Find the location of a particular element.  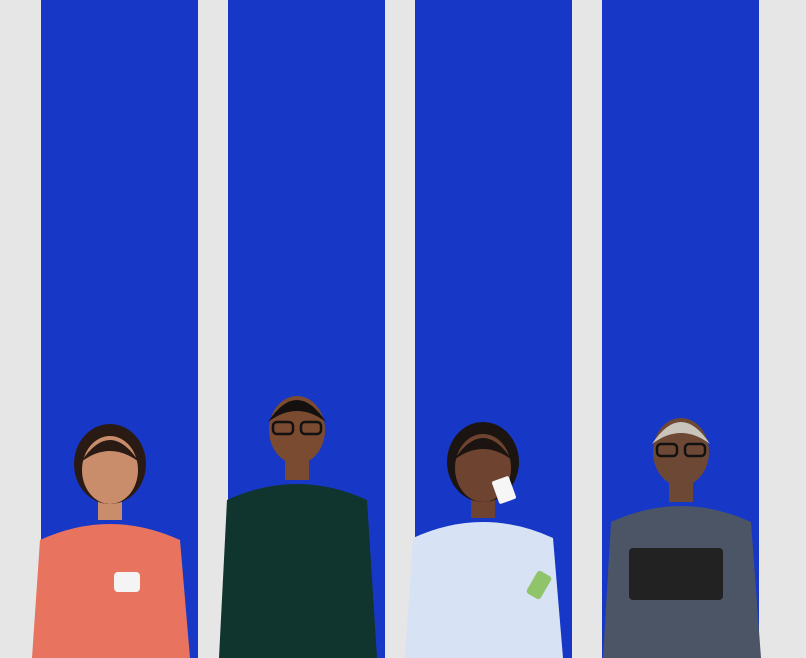

boomer-man-with-tablet-photo is located at coordinates (682, 538).